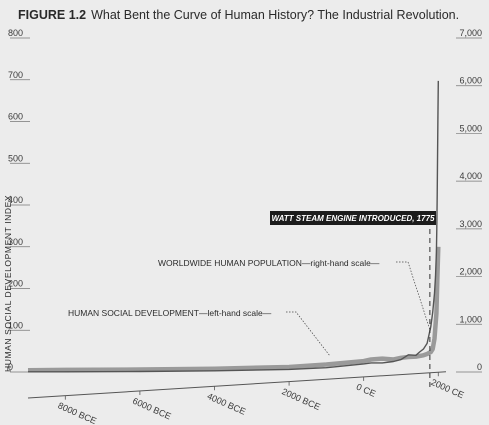  Describe the element at coordinates (15, 284) in the screenshot. I see `y-left-tick-label: 200` at that location.